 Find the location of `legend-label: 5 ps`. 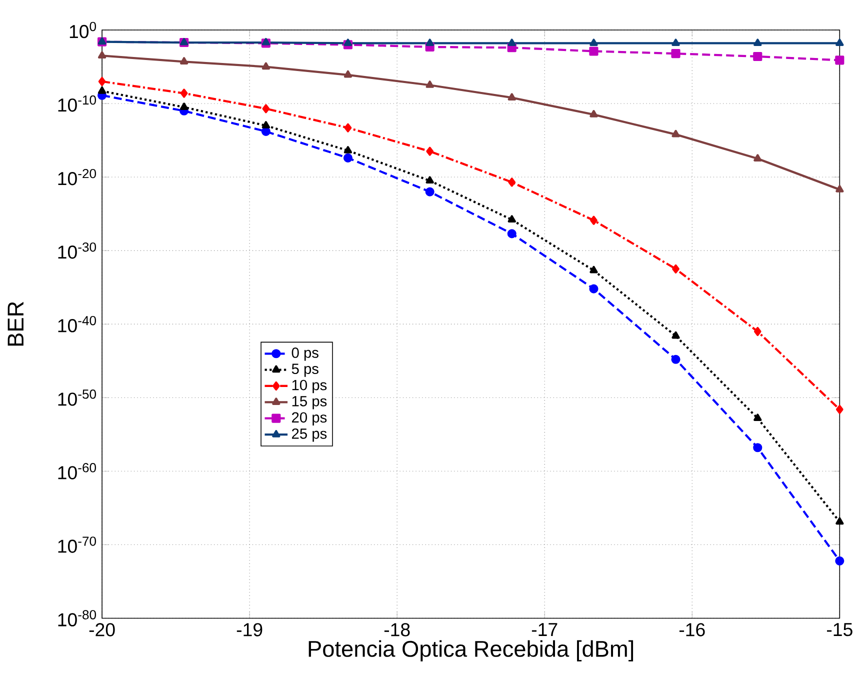

legend-label: 5 ps is located at coordinates (305, 370).